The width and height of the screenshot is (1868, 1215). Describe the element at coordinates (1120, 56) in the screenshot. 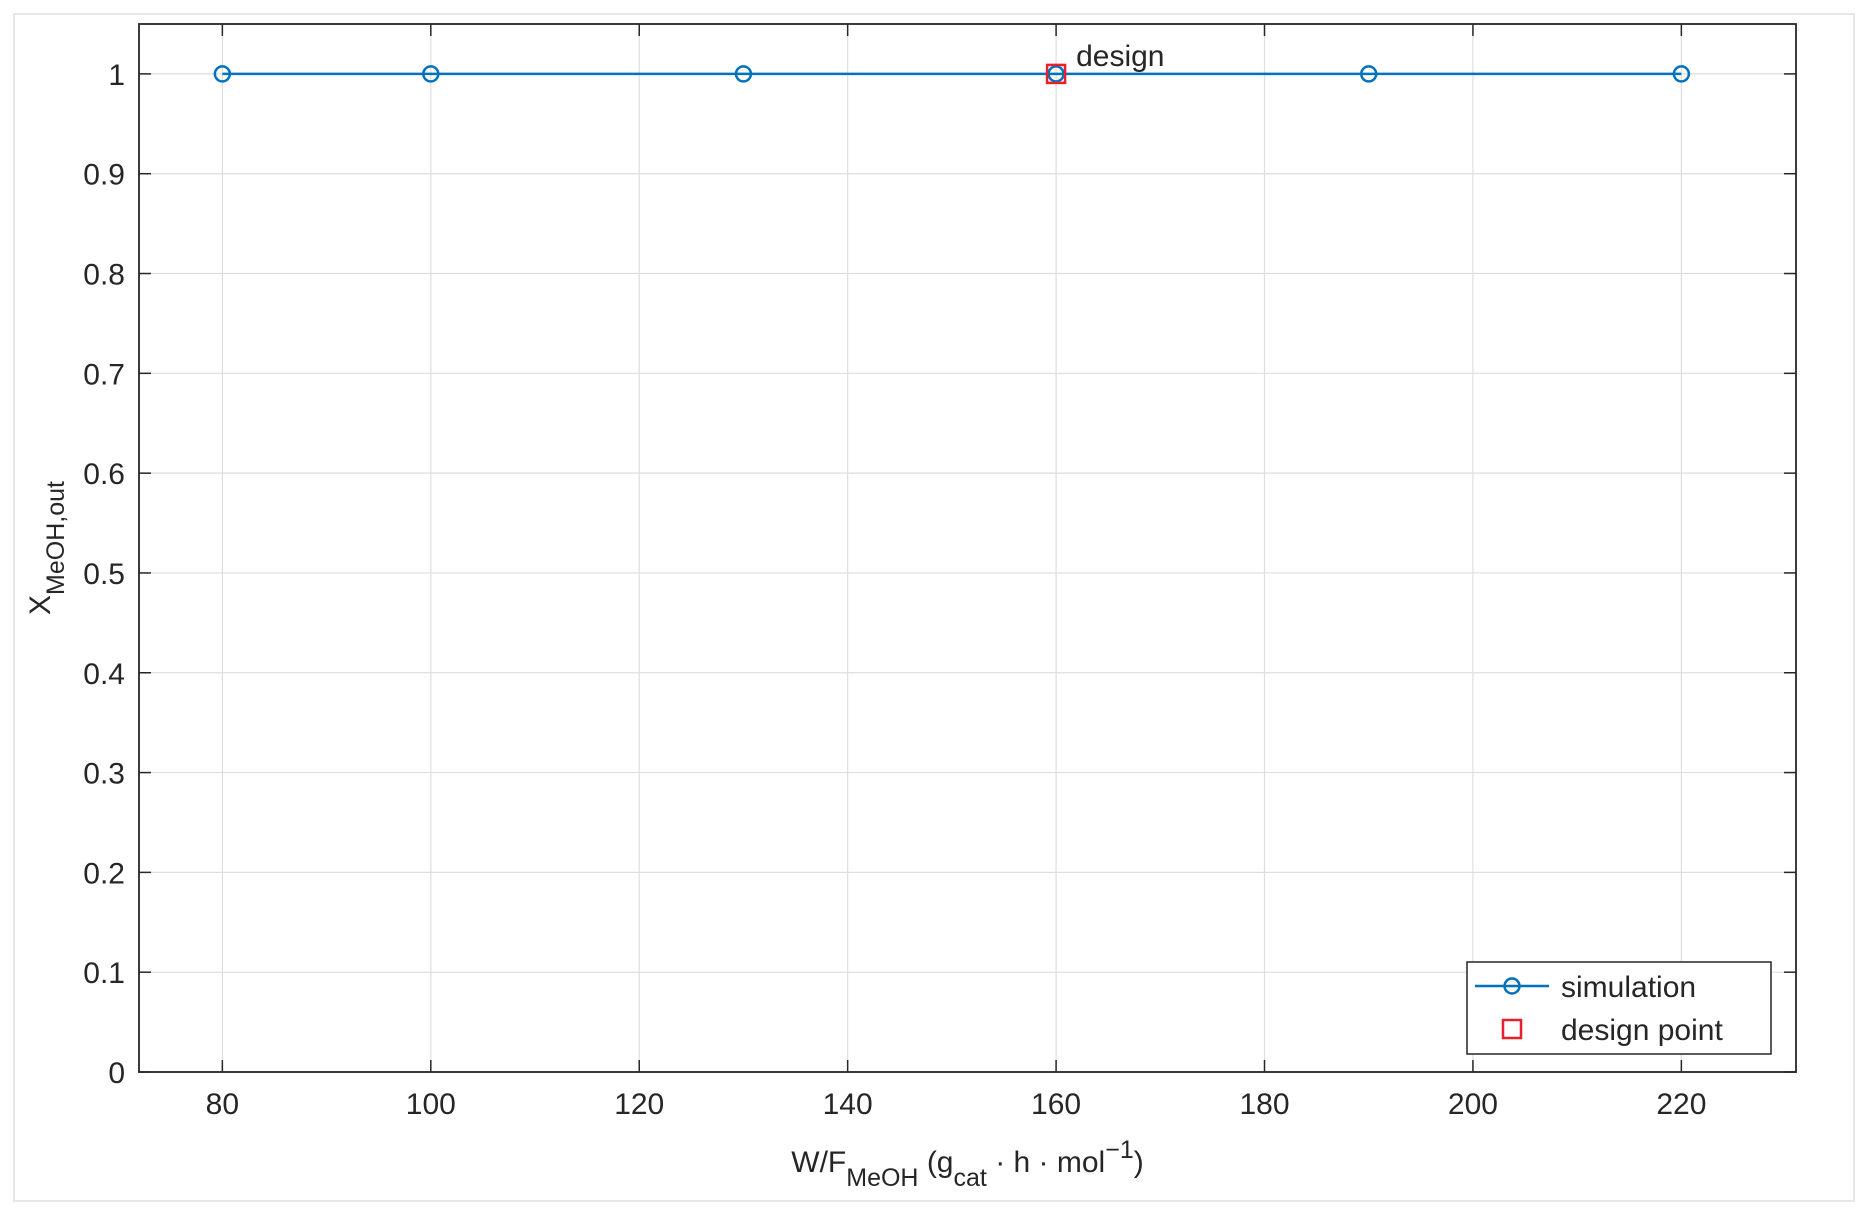

I see `annotation: design` at that location.